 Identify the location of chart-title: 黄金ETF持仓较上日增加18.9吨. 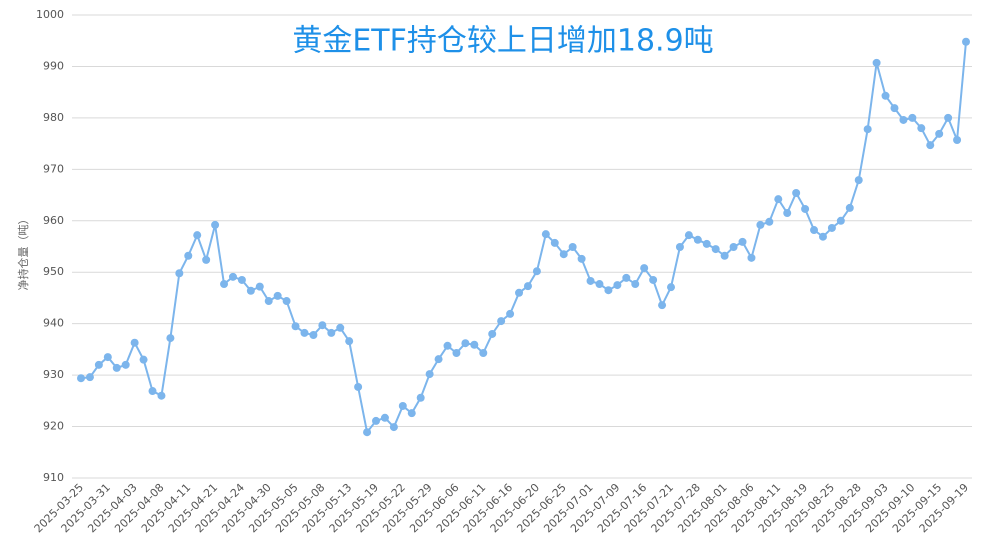
(502, 41).